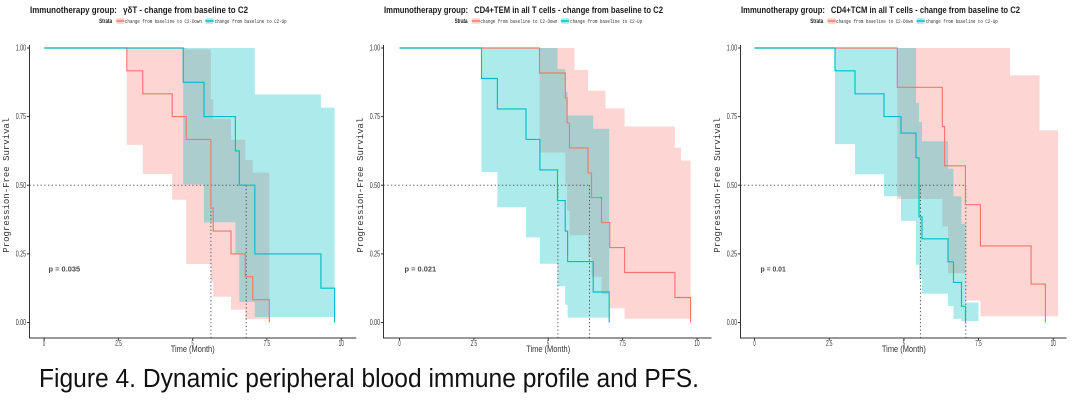  I want to click on svg-text: p = 0.035, so click(65, 269).